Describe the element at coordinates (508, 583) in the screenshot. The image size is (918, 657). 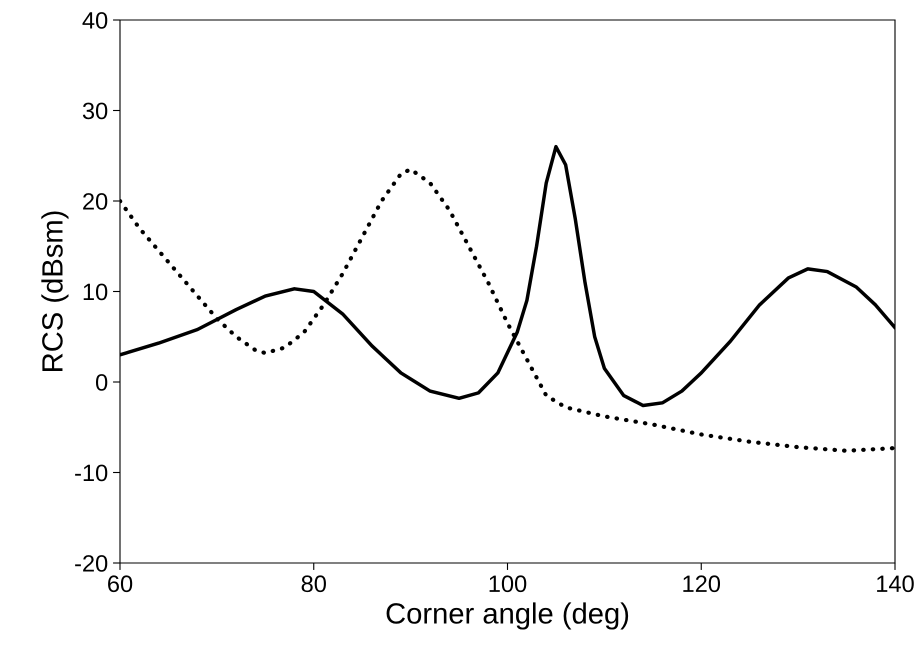
I see `x-tick-label: 100` at that location.